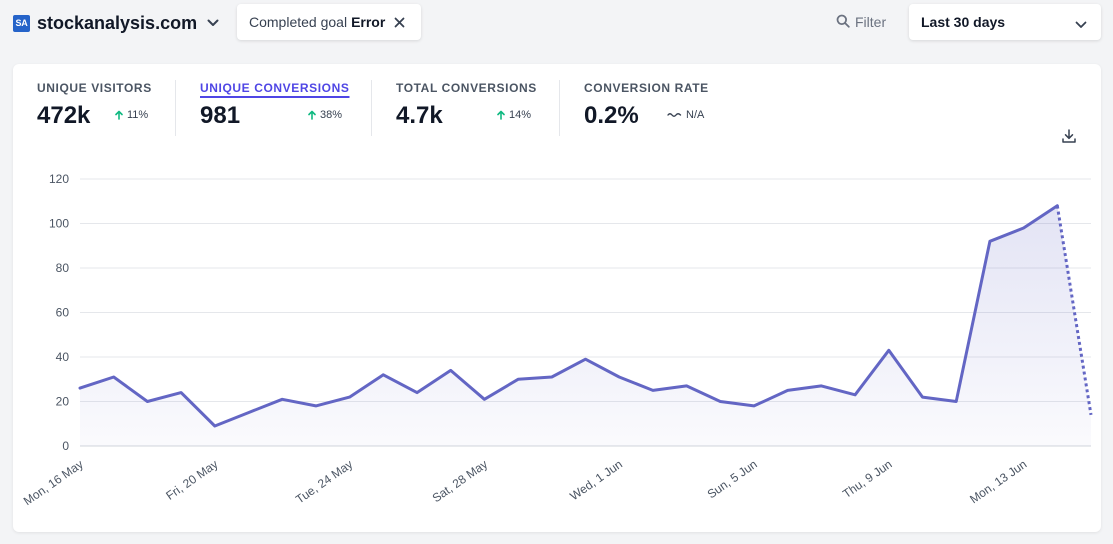 This screenshot has width=1113, height=544. I want to click on download-icon, so click(1069, 136).